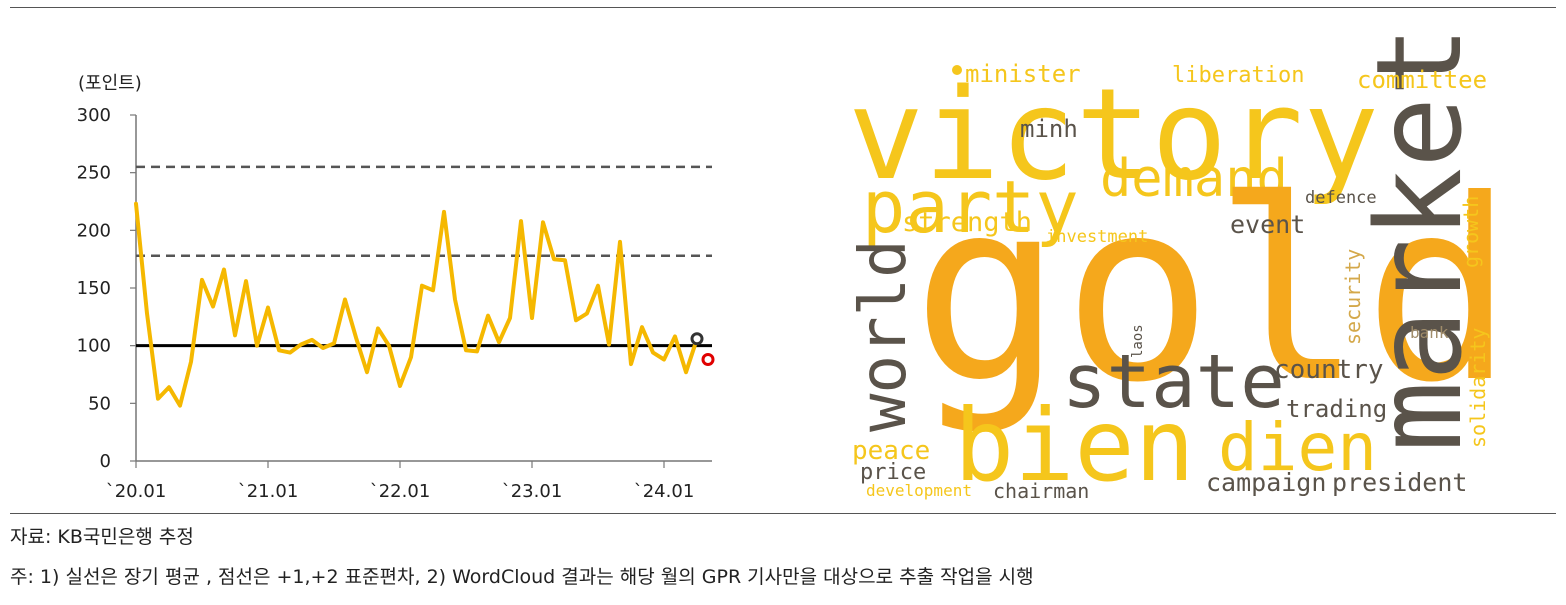 The width and height of the screenshot is (1566, 605). What do you see at coordinates (94, 230) in the screenshot?
I see `y-tick-label: 200` at bounding box center [94, 230].